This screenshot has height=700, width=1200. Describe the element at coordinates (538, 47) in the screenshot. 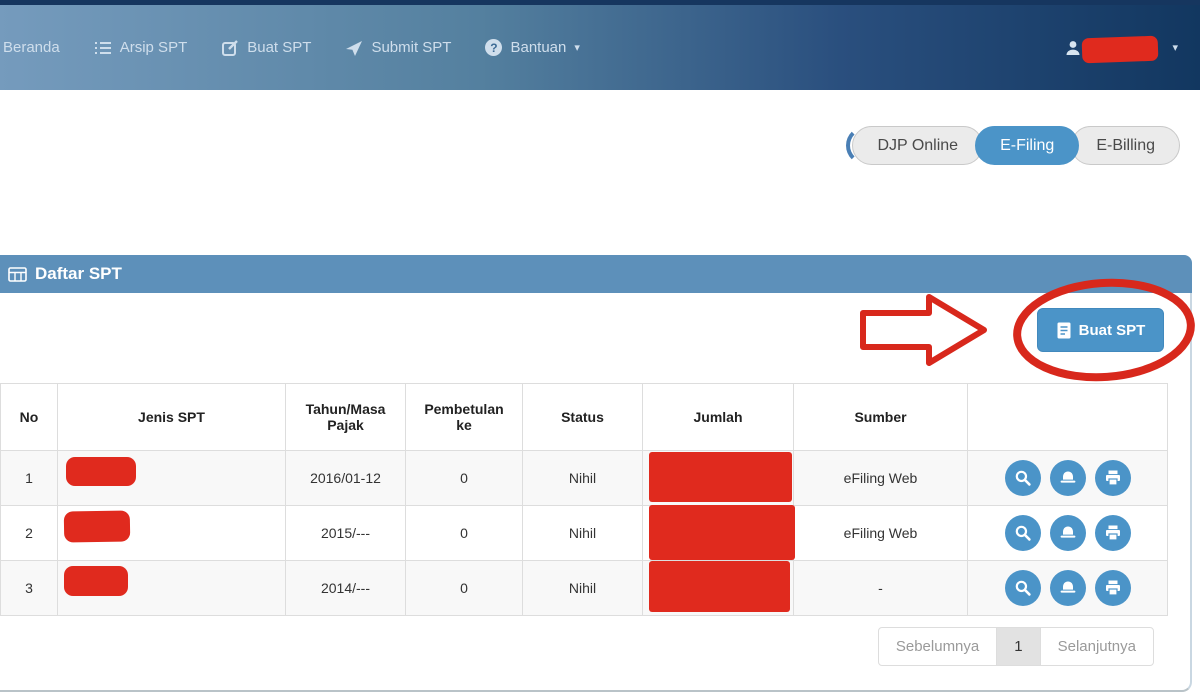

I see `nav-item-label: Bantuan` at that location.